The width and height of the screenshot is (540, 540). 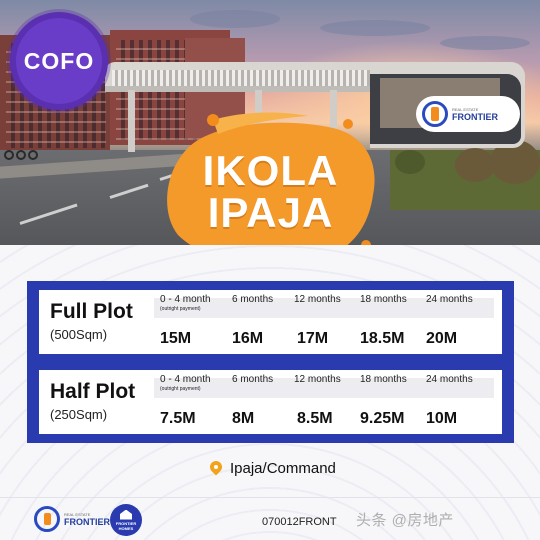 I want to click on location-row: Ipaja/Command, so click(x=273, y=468).